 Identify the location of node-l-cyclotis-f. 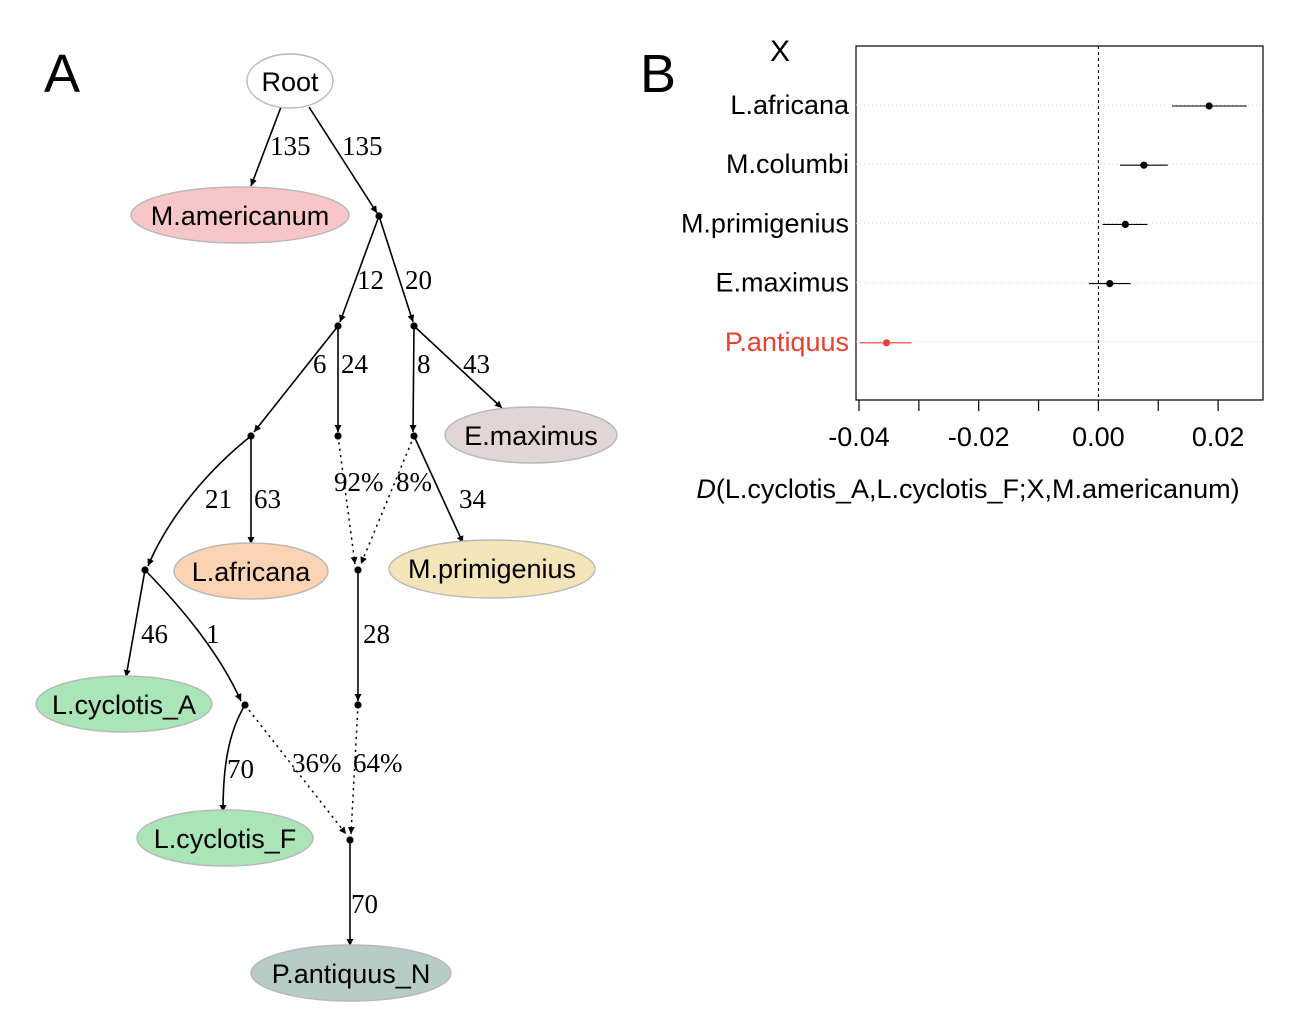
(225, 838).